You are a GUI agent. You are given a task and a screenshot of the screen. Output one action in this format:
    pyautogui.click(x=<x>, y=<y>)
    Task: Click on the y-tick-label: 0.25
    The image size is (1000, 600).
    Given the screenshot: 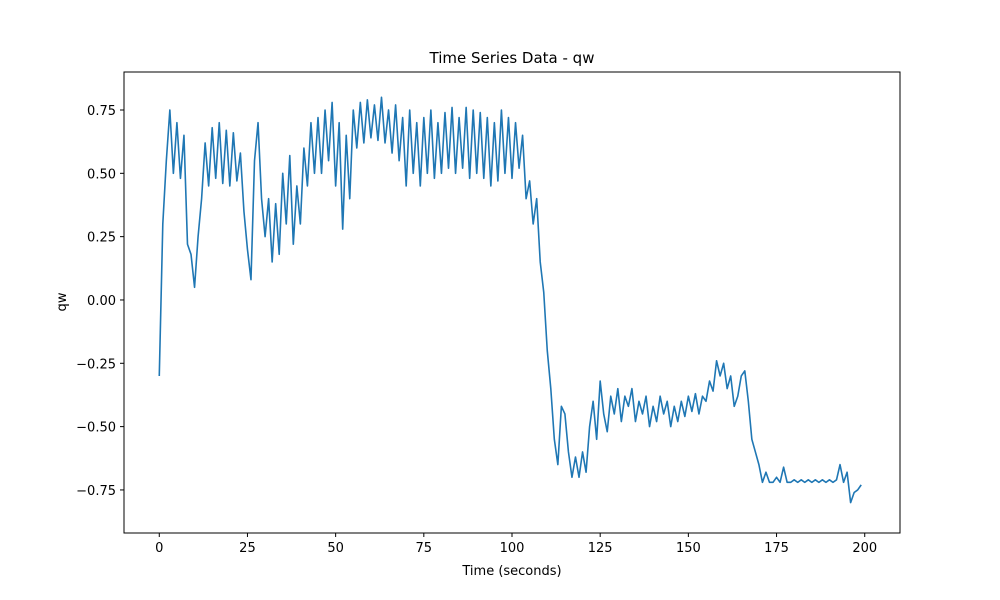 What is the action you would take?
    pyautogui.click(x=101, y=238)
    